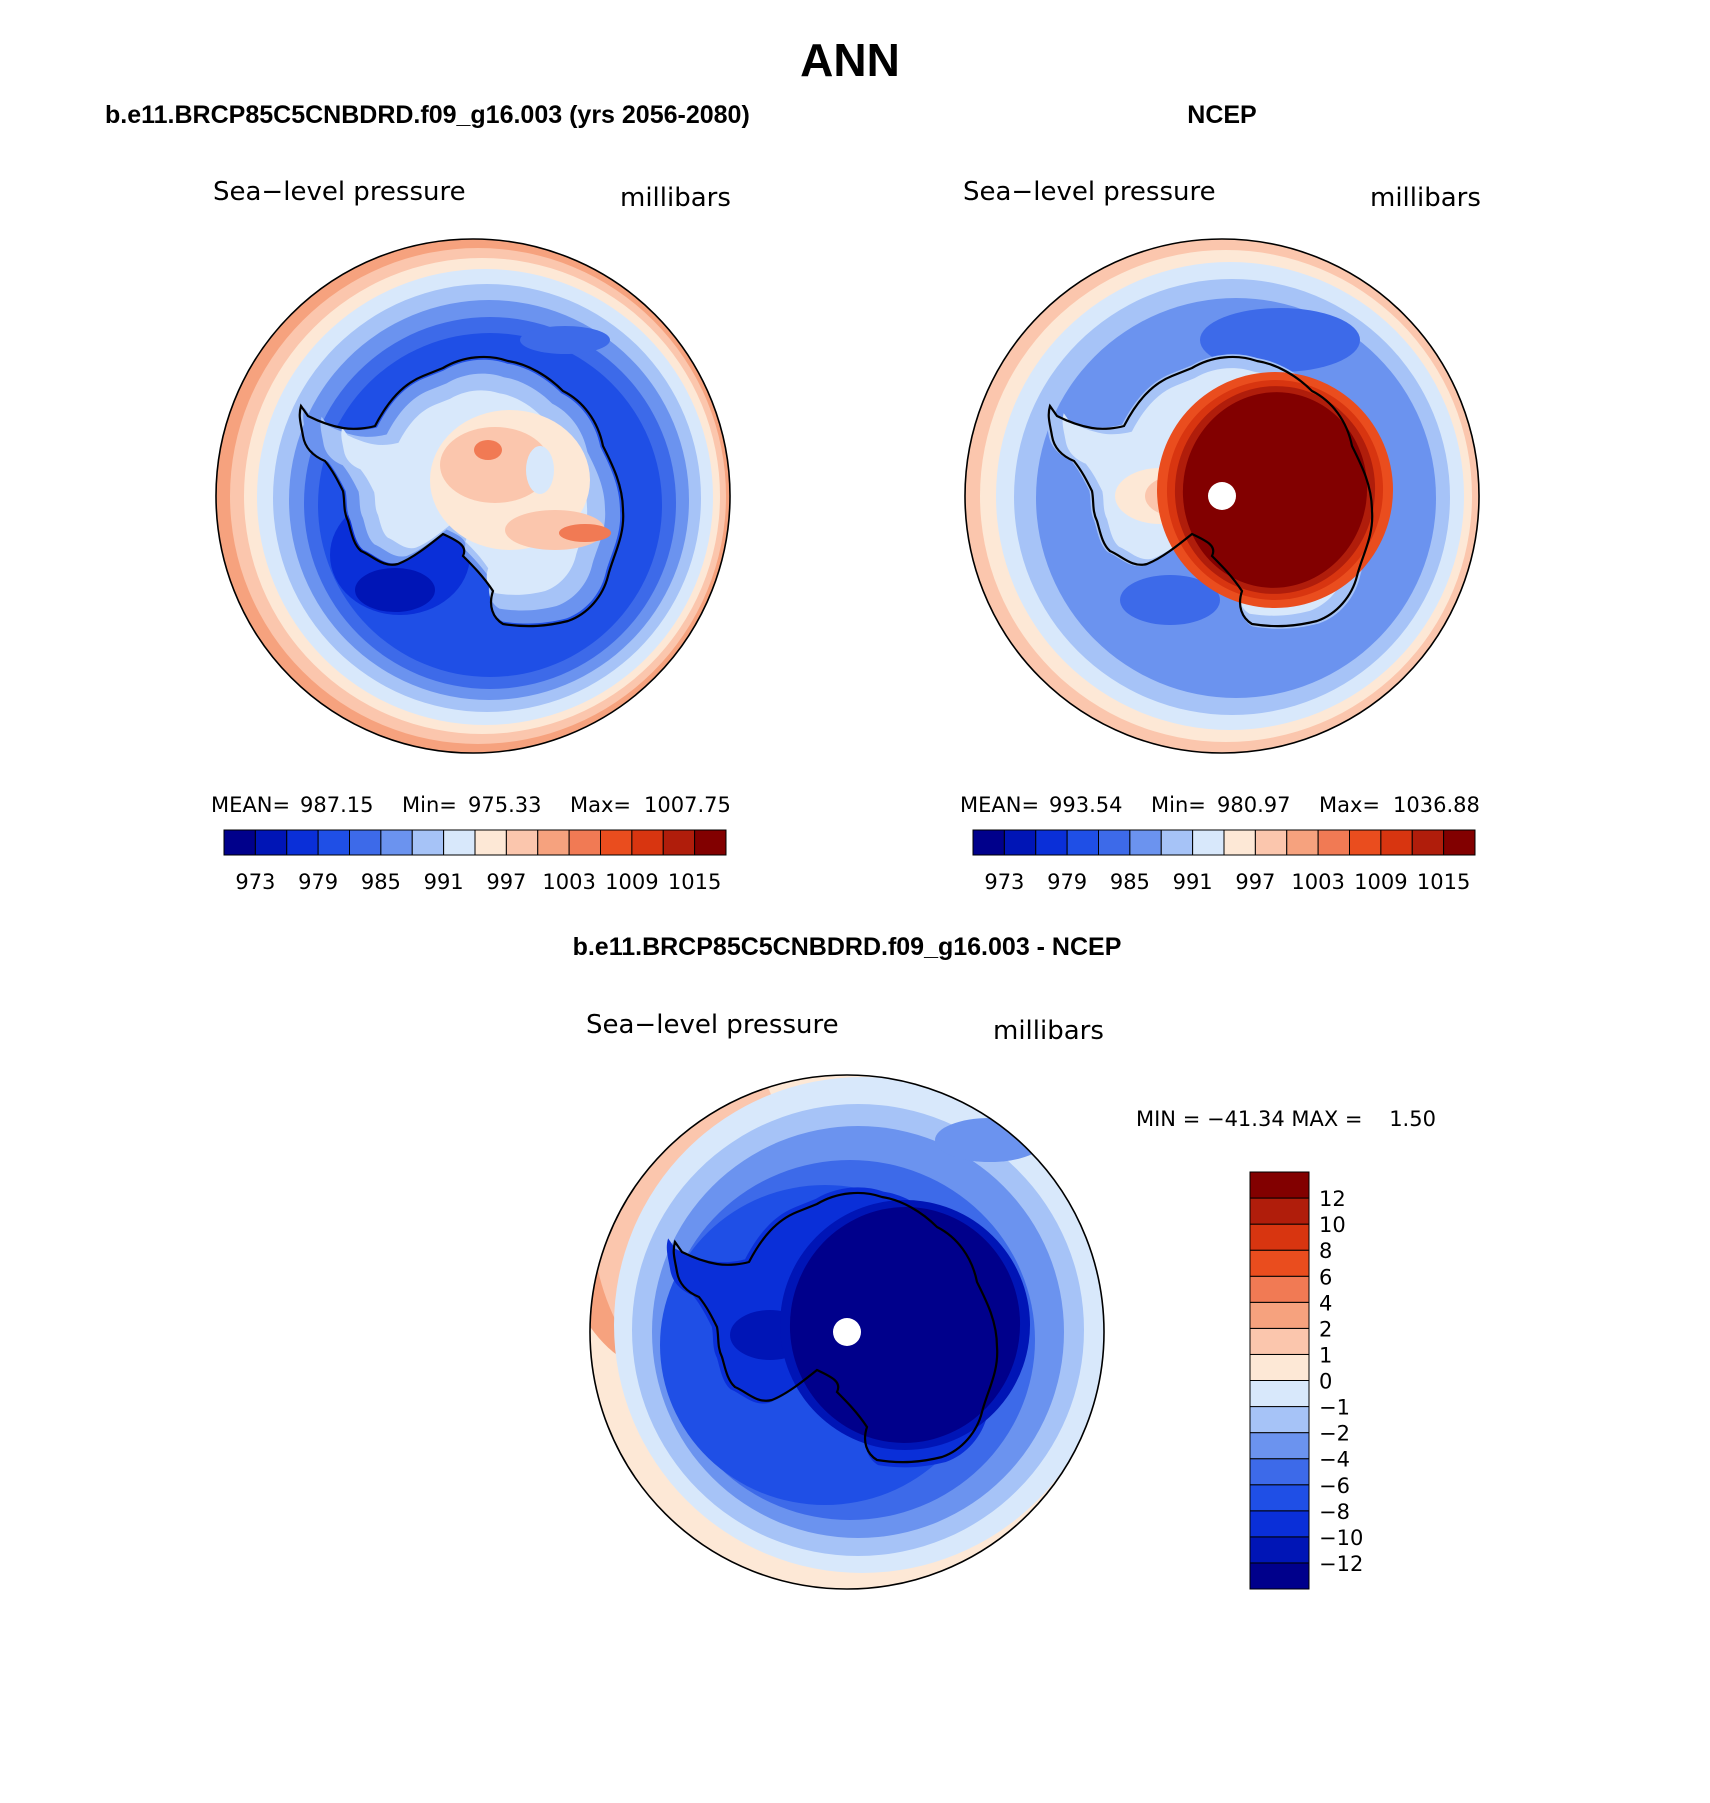  Describe the element at coordinates (1224, 861) in the screenshot. I see `ncep-colorbar: 973 979 985 991 997 1003 1009 1015` at that location.